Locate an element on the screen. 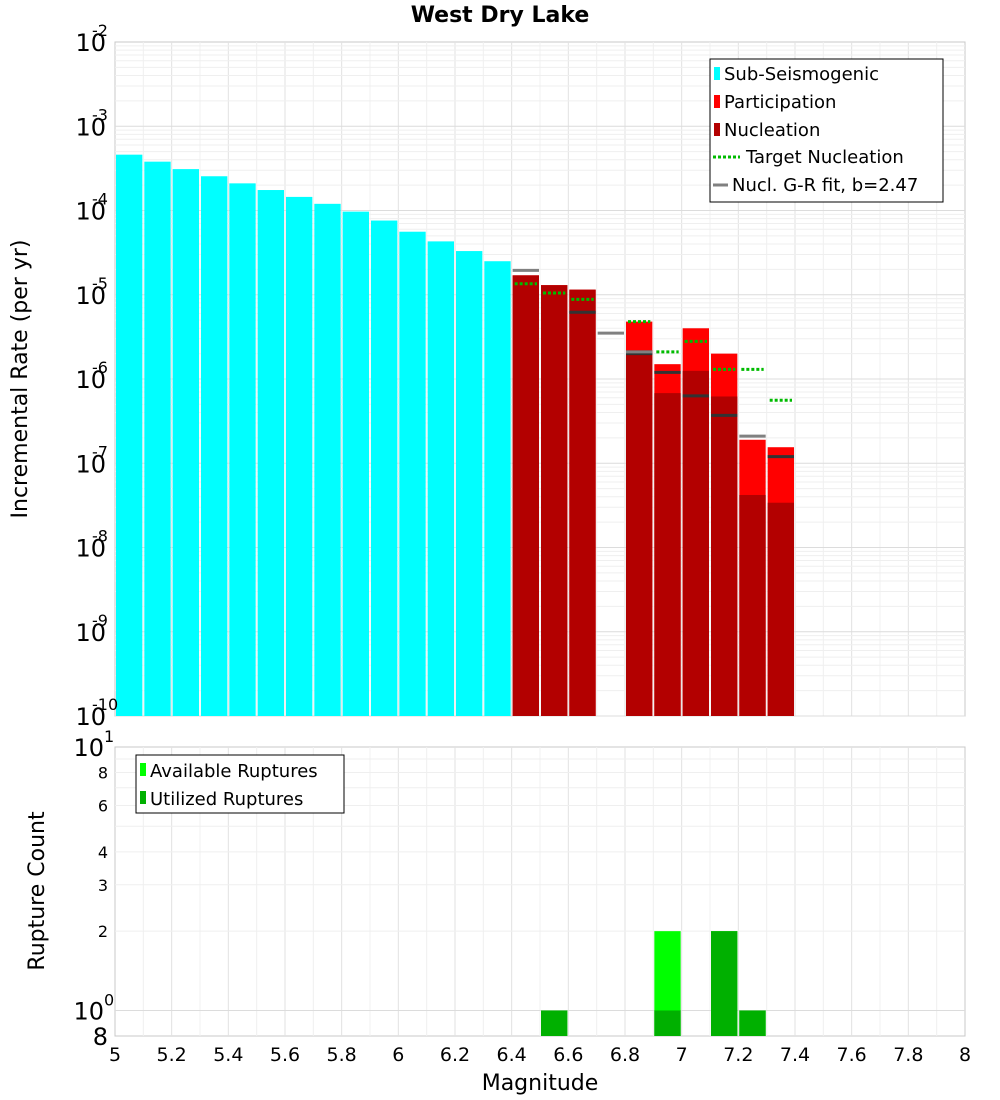 The image size is (1000, 1100). bottom-legend-box is located at coordinates (240, 784).